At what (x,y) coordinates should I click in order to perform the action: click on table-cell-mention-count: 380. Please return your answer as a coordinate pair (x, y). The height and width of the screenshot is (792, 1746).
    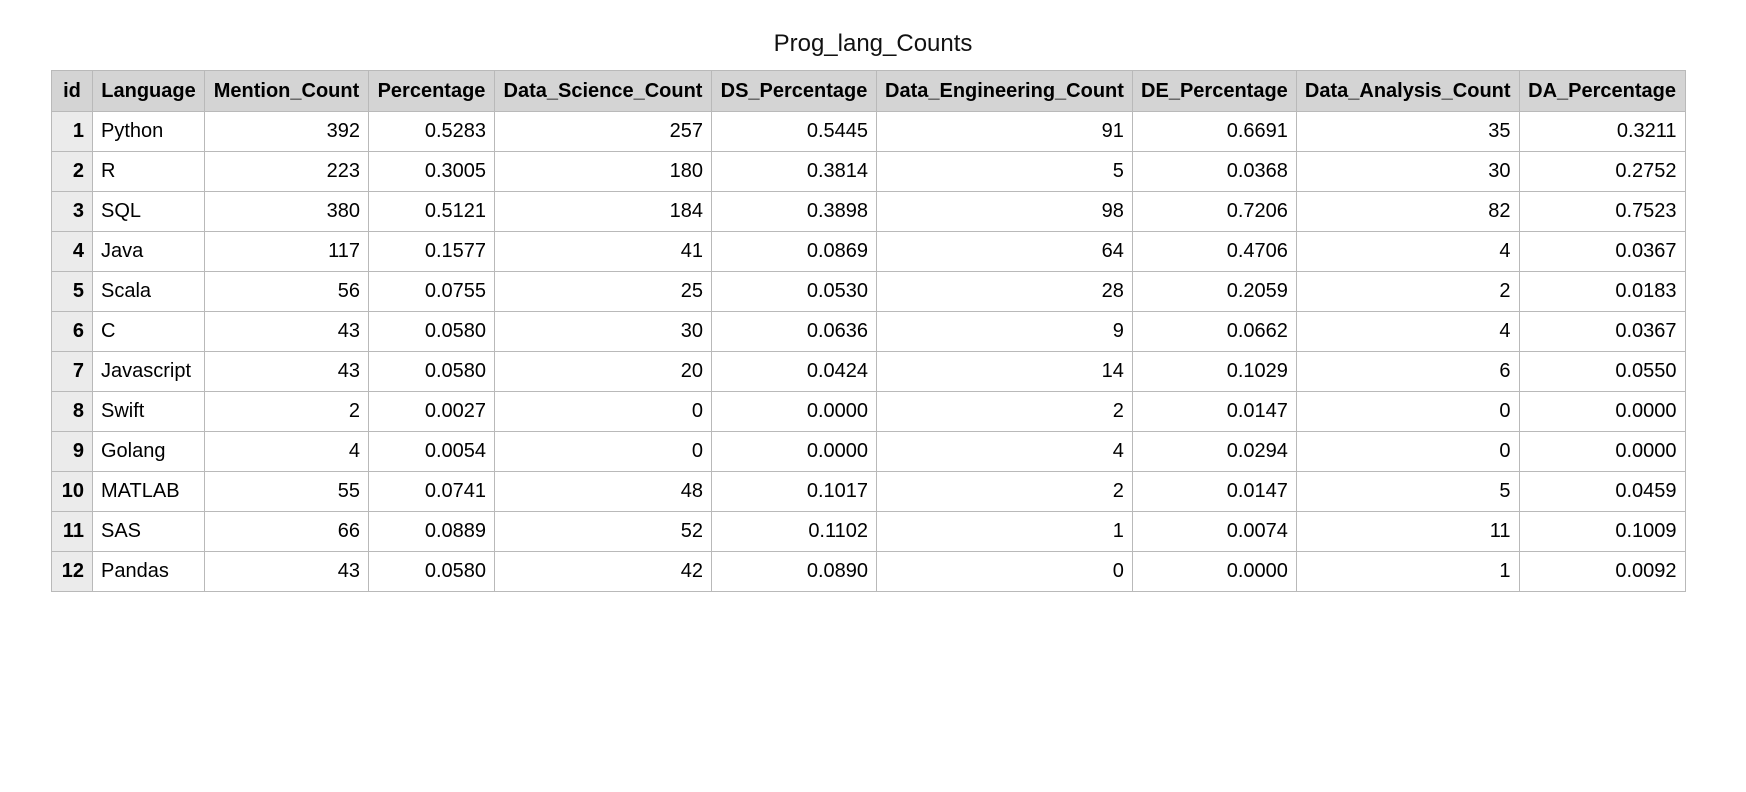
    Looking at the image, I should click on (286, 211).